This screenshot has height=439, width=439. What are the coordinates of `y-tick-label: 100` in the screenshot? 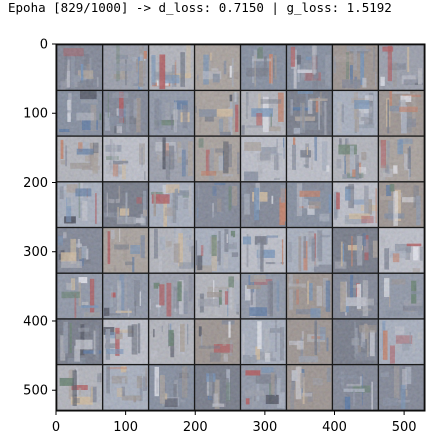 It's located at (35, 114).